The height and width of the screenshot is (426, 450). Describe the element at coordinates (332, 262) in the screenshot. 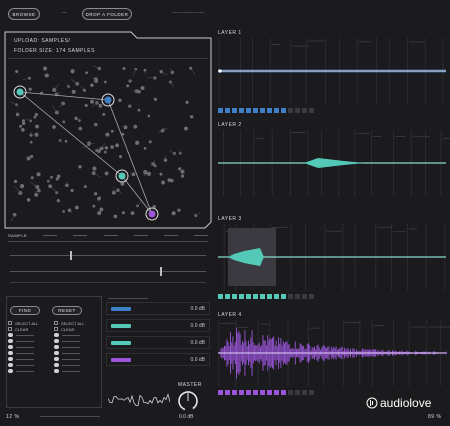

I see `layer-3: LAYER 3` at that location.